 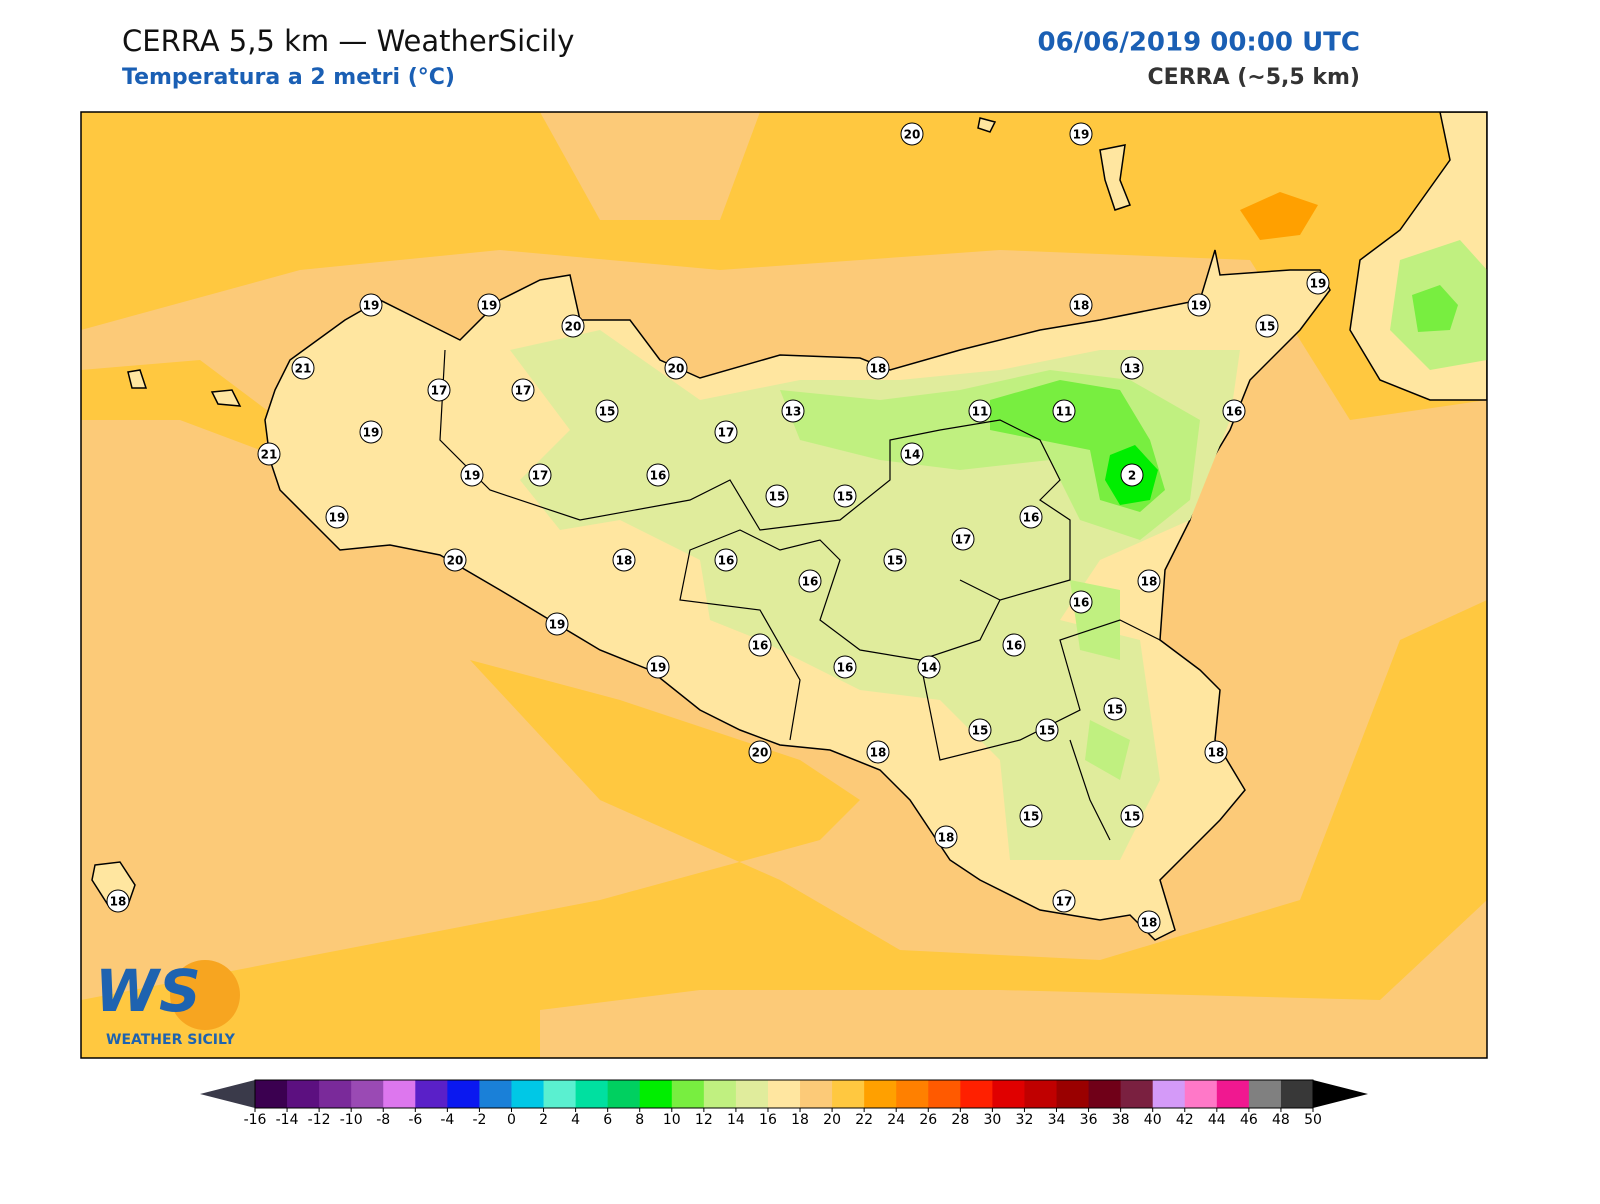 I want to click on colorbar-tick-label: -2, so click(x=479, y=1120).